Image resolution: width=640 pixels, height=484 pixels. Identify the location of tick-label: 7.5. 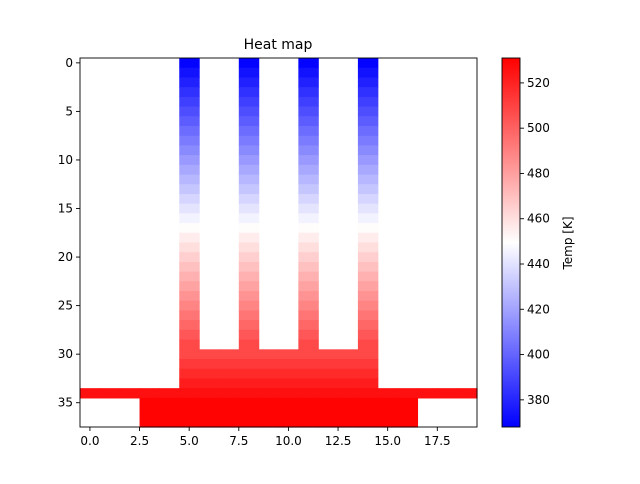
(238, 441).